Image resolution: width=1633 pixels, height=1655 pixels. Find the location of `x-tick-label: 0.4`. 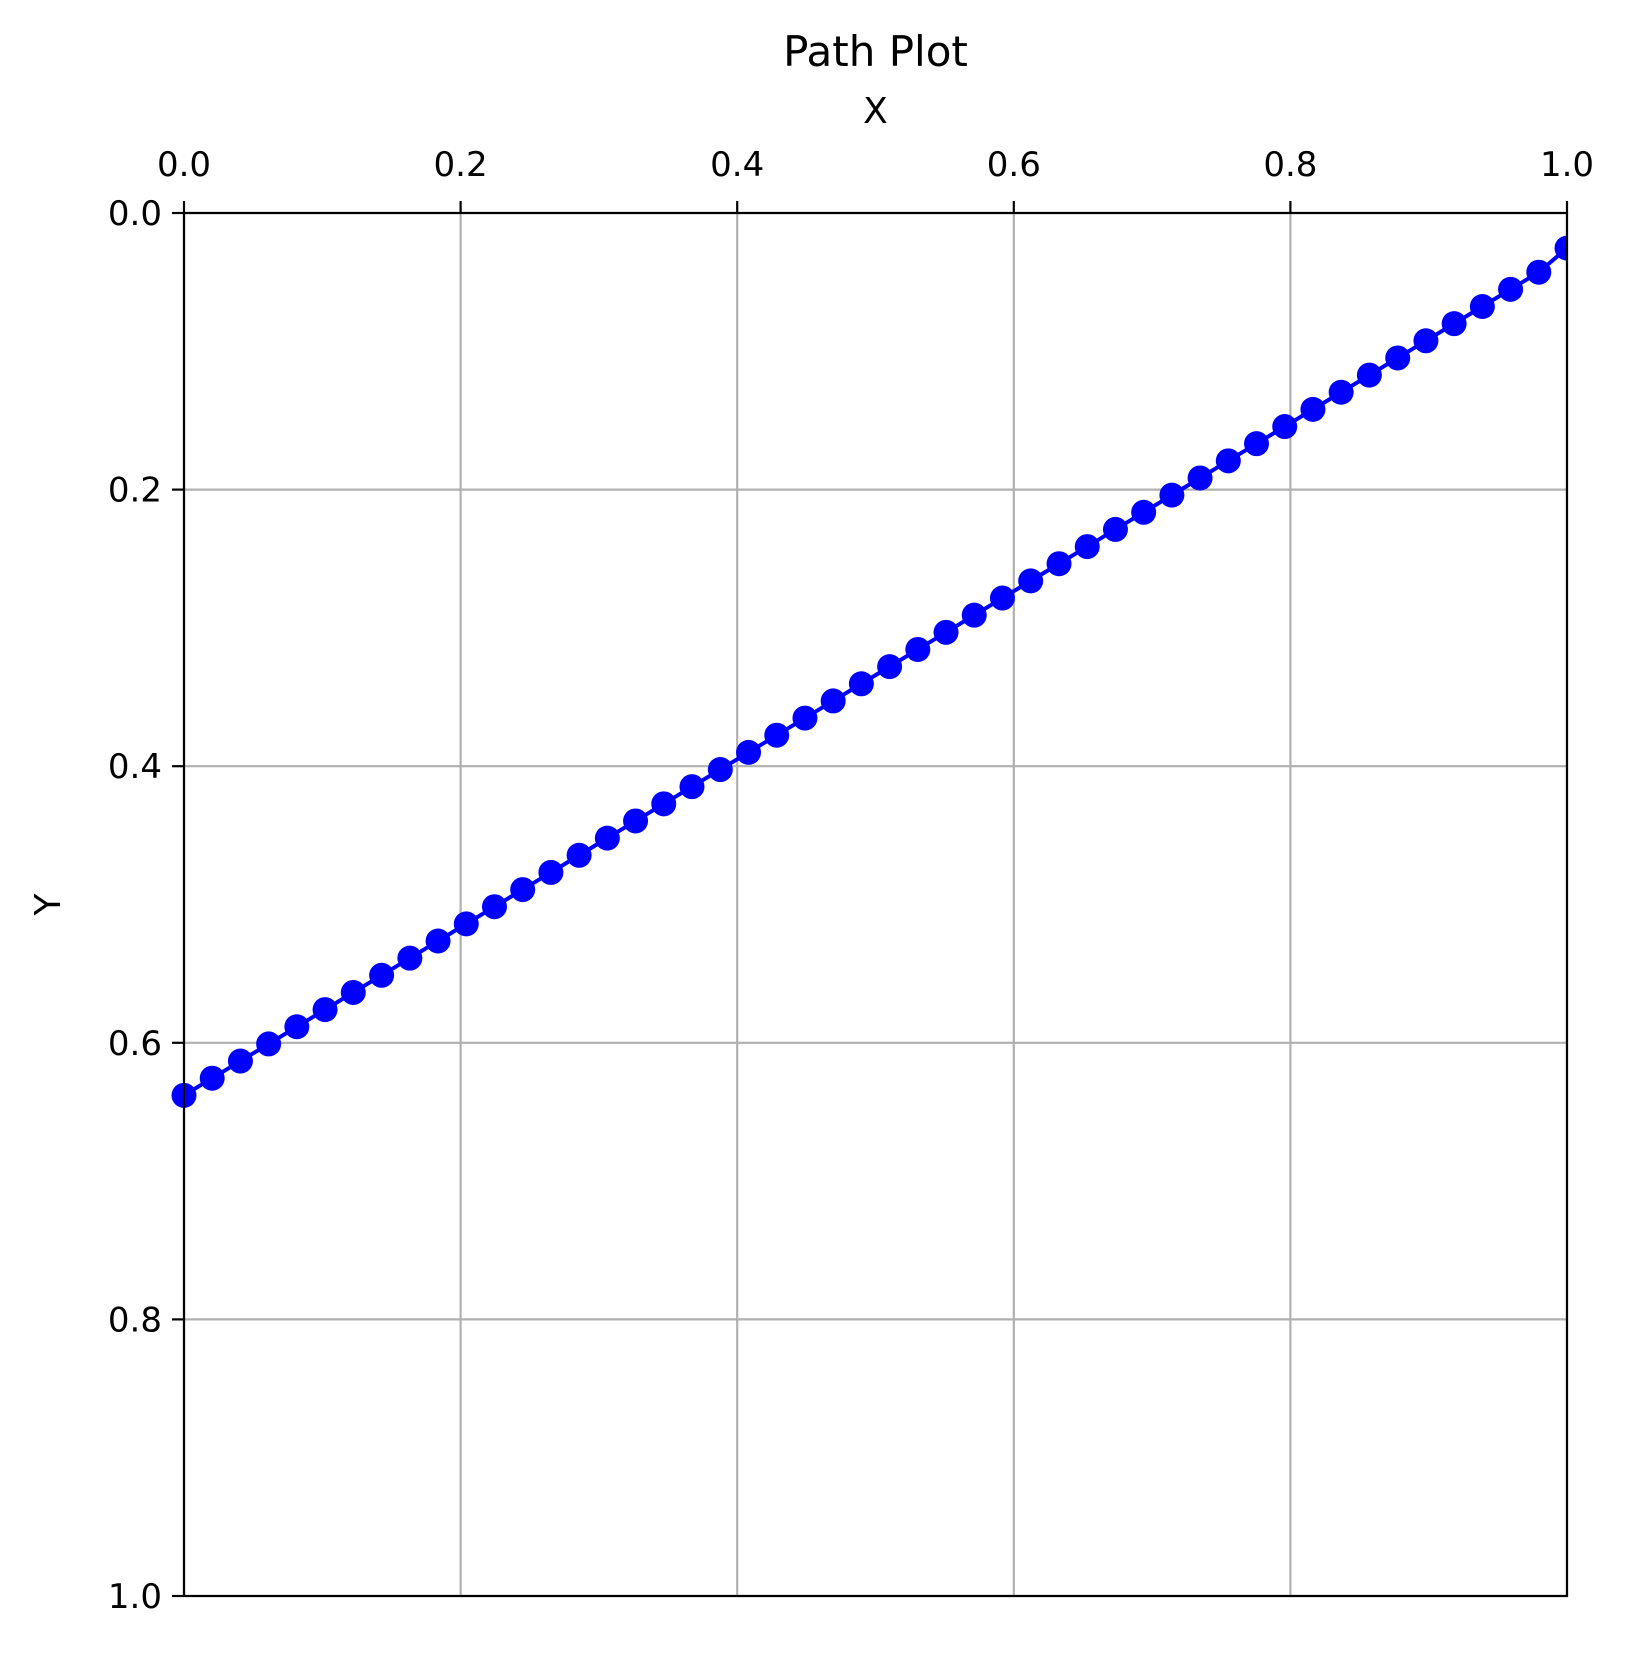

x-tick-label: 0.4 is located at coordinates (737, 165).